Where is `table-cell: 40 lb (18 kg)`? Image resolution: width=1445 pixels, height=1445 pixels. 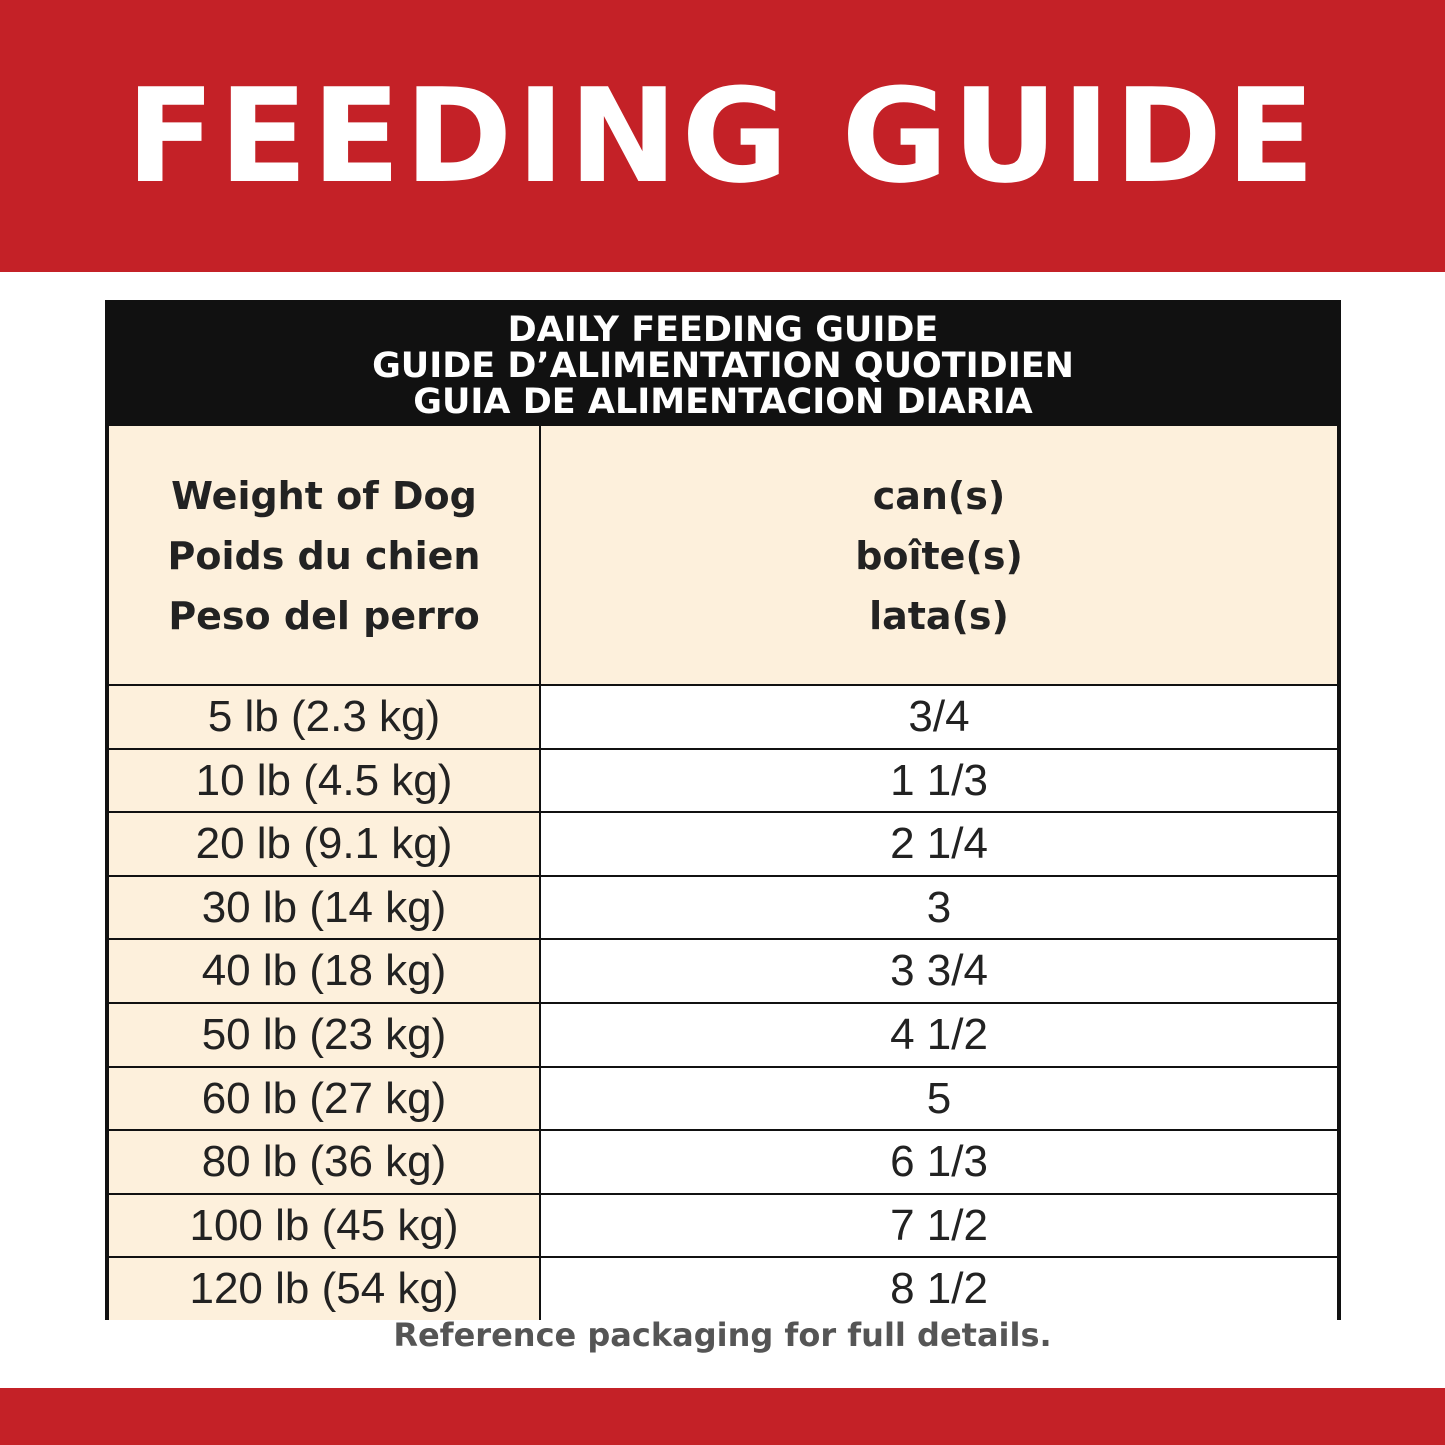
table-cell: 40 lb (18 kg) is located at coordinates (324, 971).